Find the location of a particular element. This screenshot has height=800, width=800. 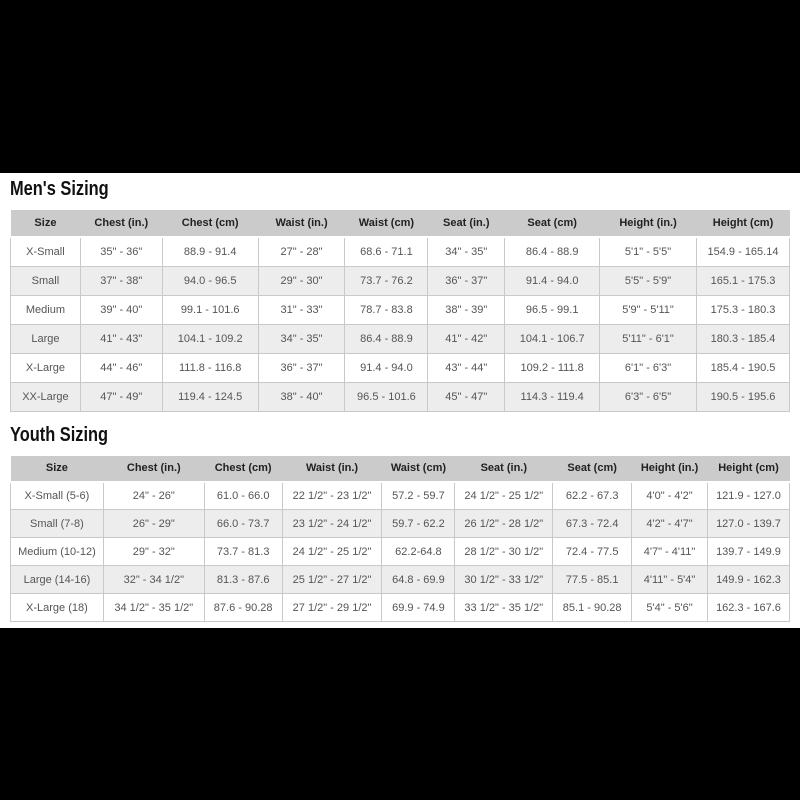

size-cell: X-Small is located at coordinates (45, 251).